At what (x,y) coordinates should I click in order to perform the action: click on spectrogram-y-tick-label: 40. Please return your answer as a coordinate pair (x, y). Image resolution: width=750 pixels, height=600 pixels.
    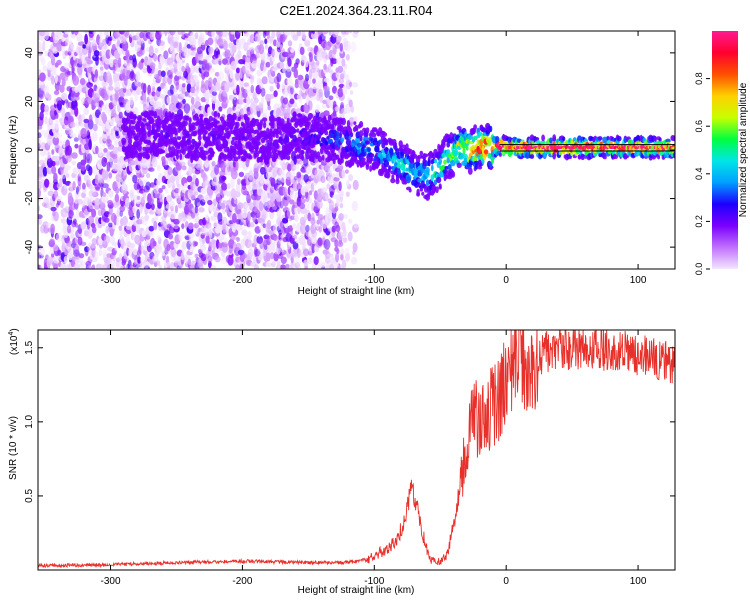
    Looking at the image, I should click on (29, 53).